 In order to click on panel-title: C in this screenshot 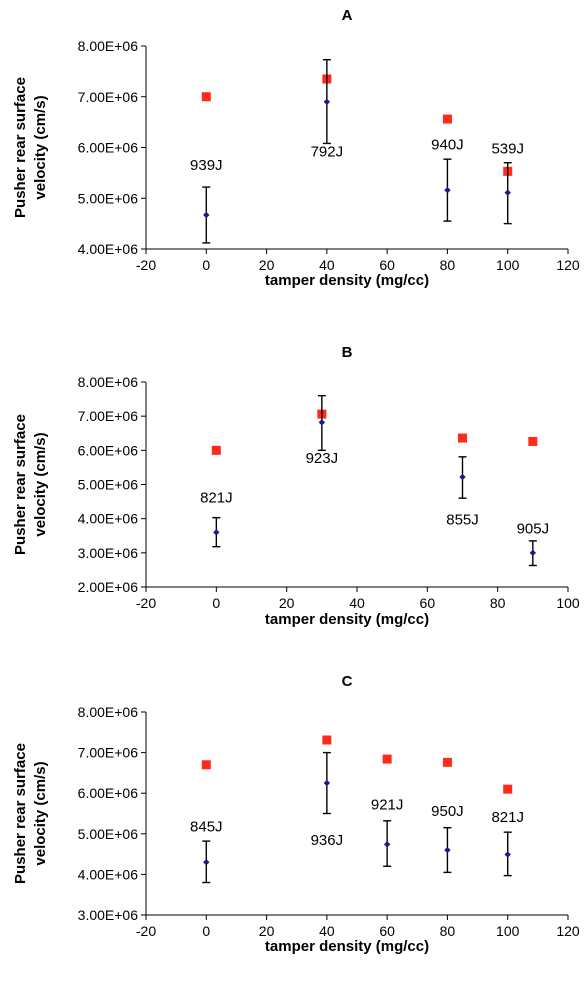, I will do `click(347, 681)`.